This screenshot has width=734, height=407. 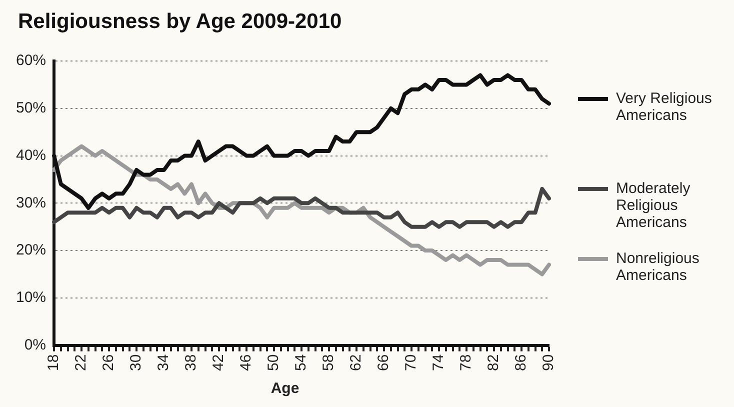 What do you see at coordinates (53, 363) in the screenshot?
I see `x-tick-label: 18` at bounding box center [53, 363].